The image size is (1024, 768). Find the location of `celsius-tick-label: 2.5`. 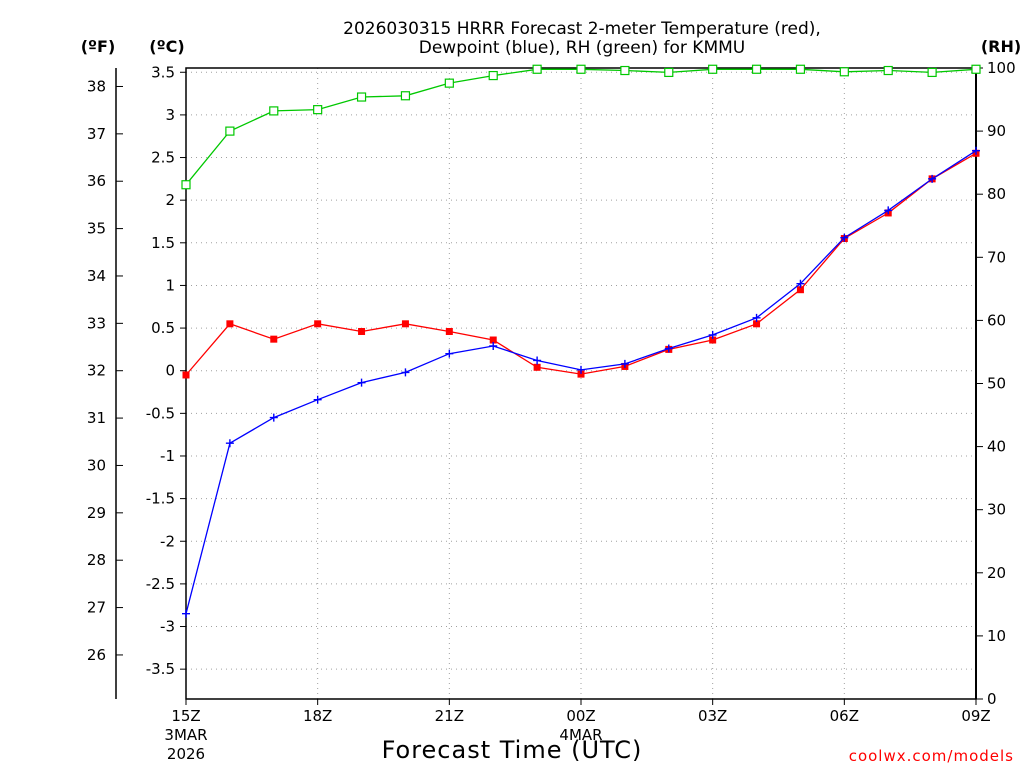

celsius-tick-label: 2.5 is located at coordinates (163, 158).